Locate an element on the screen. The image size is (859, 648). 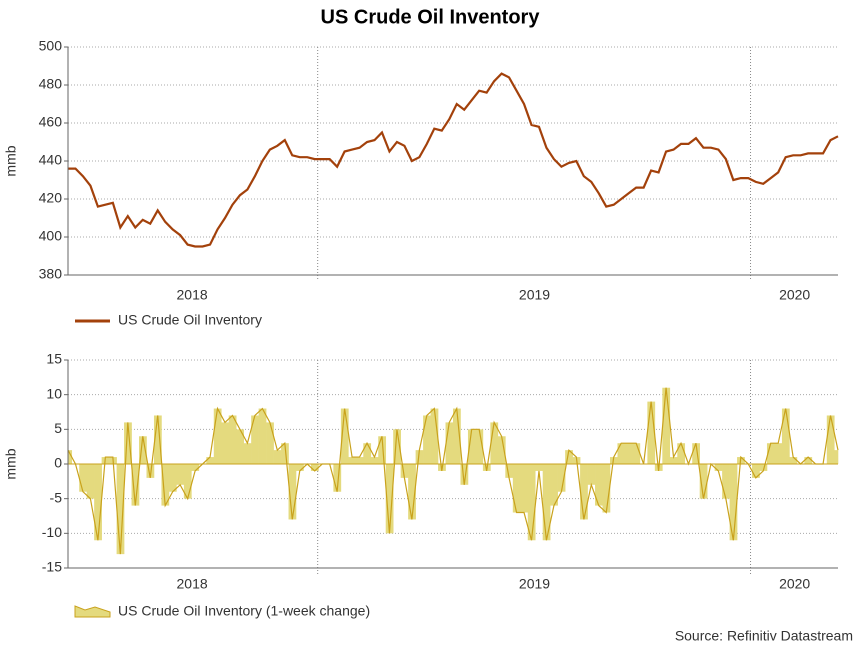
y-tick-label: 5 is located at coordinates (58, 428).